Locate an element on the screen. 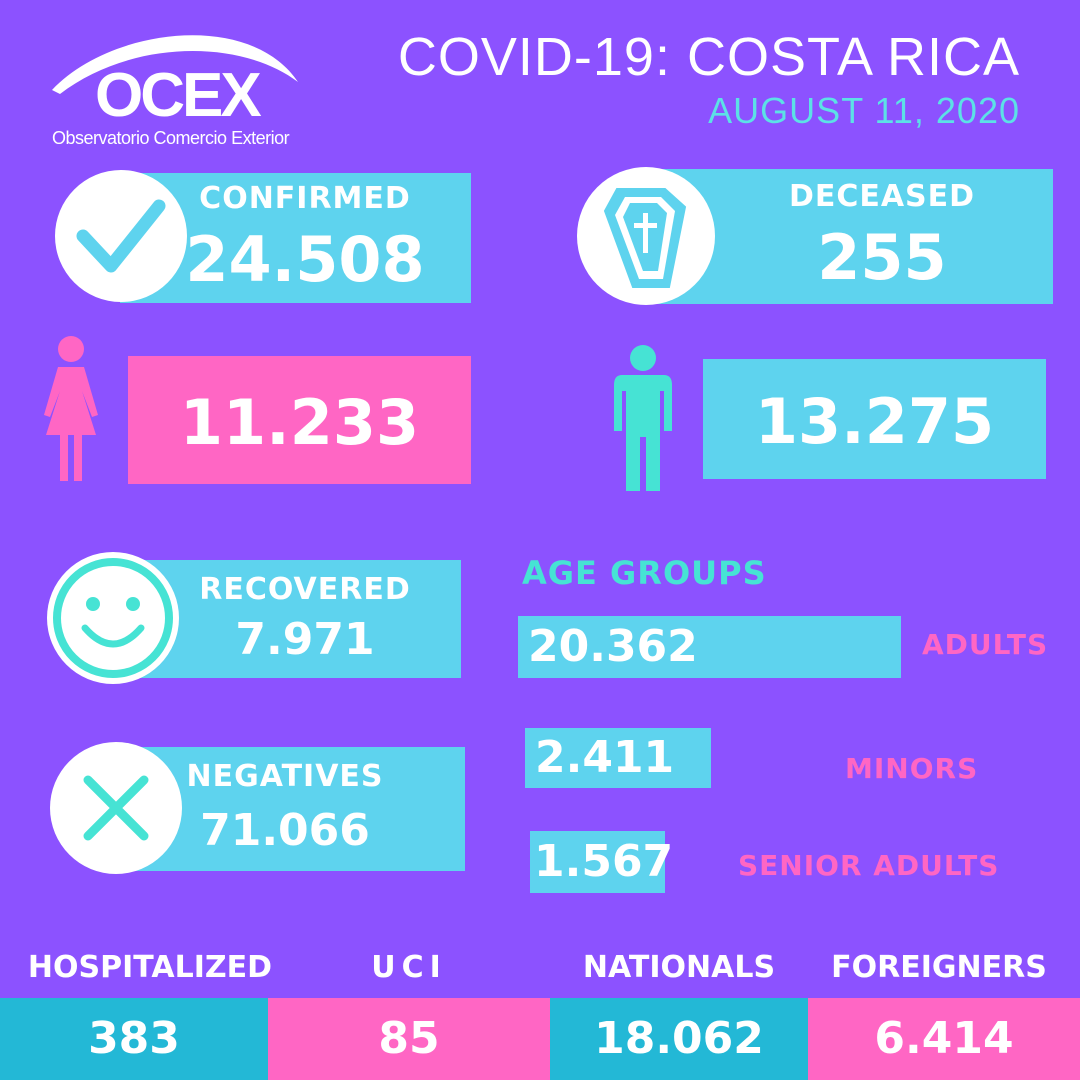 This screenshot has height=1080, width=1080. coffin-icon is located at coordinates (646, 236).